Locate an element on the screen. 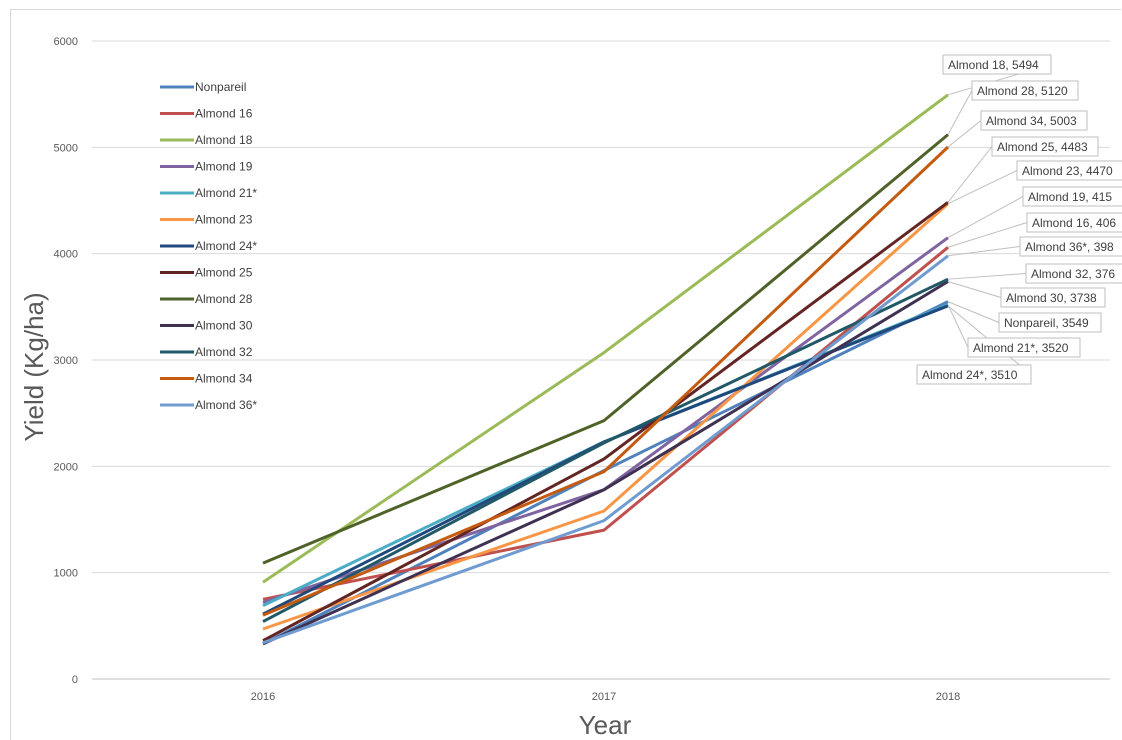 The width and height of the screenshot is (1122, 740). y-tick-label: 4000 is located at coordinates (66, 255).